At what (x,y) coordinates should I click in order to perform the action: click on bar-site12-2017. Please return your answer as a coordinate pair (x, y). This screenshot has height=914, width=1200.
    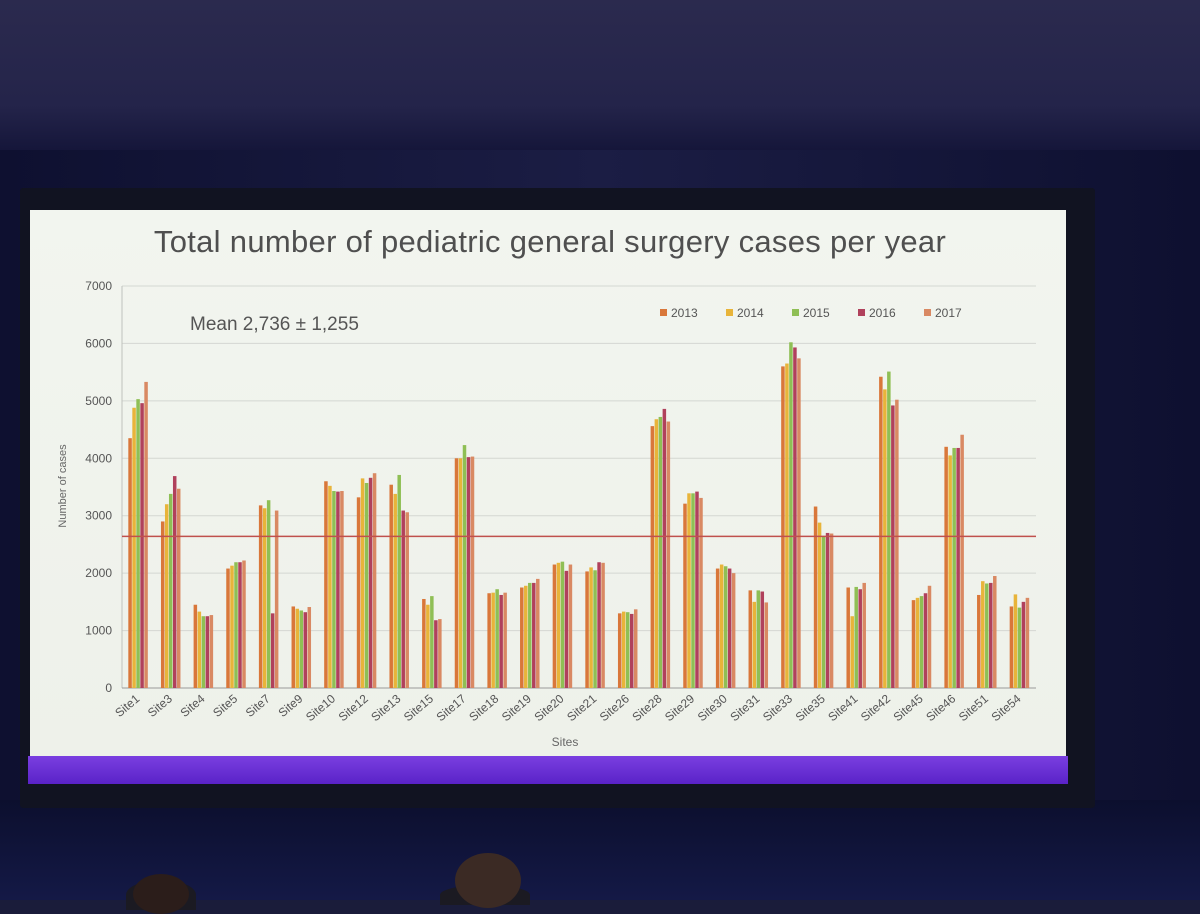
    Looking at the image, I should click on (374, 580).